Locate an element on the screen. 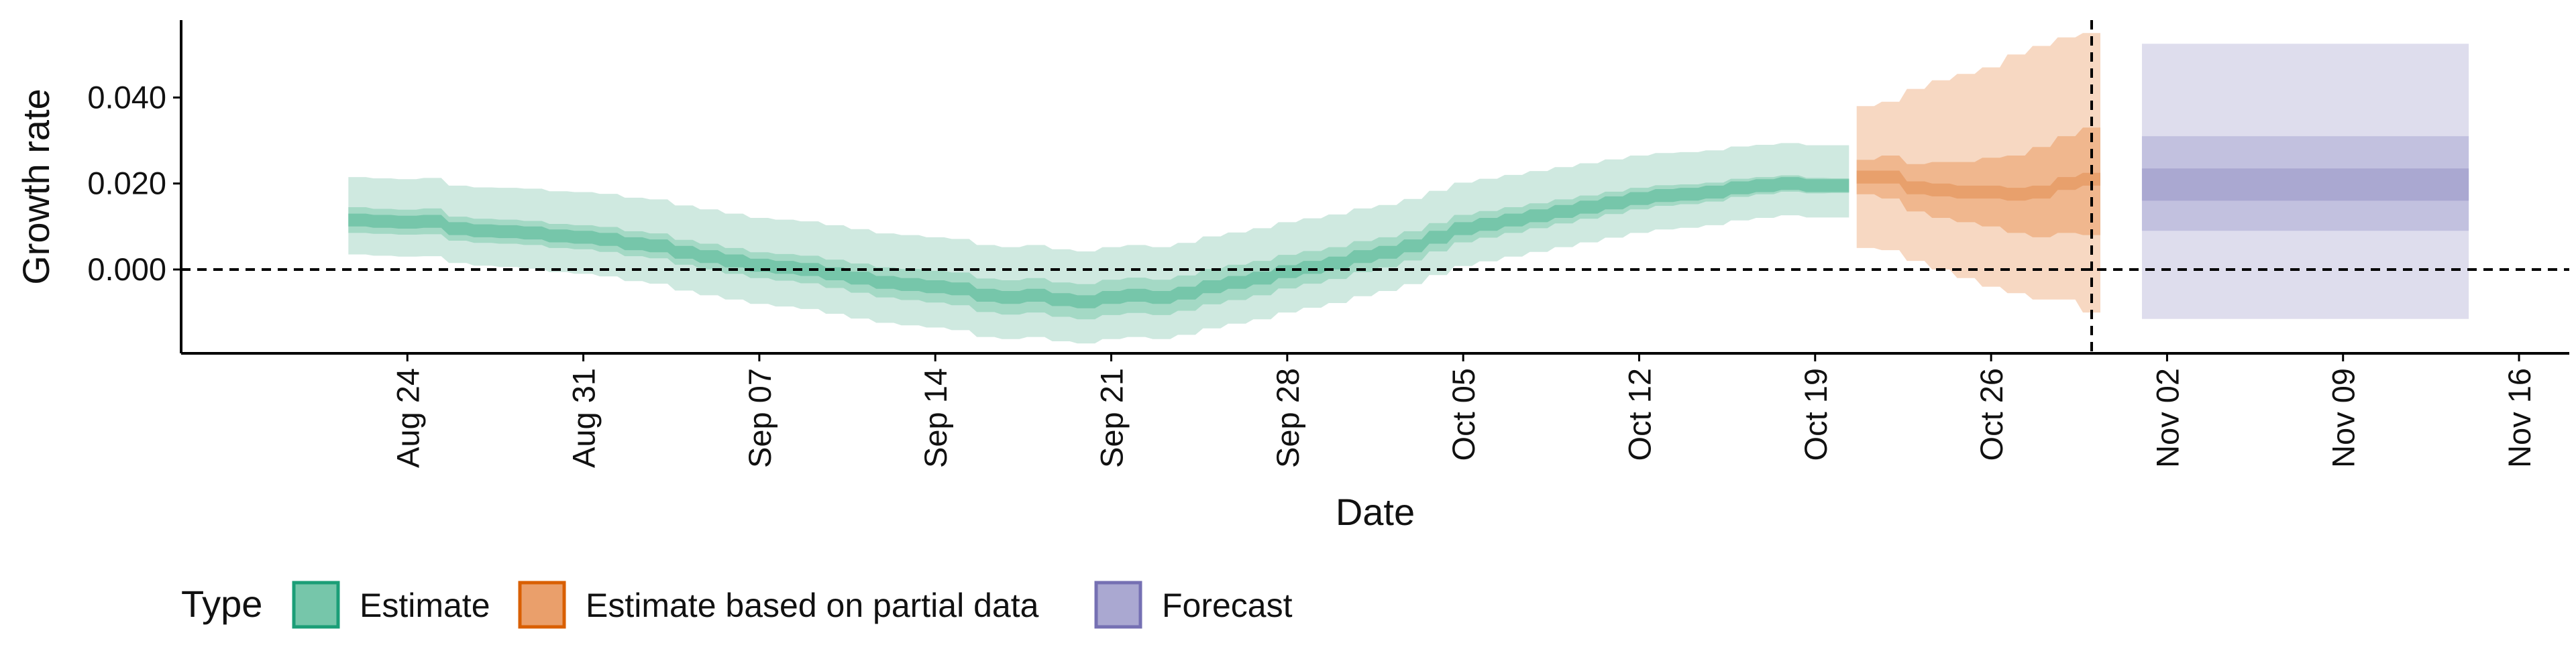  x-tick-label: Nov 16 is located at coordinates (2519, 418).